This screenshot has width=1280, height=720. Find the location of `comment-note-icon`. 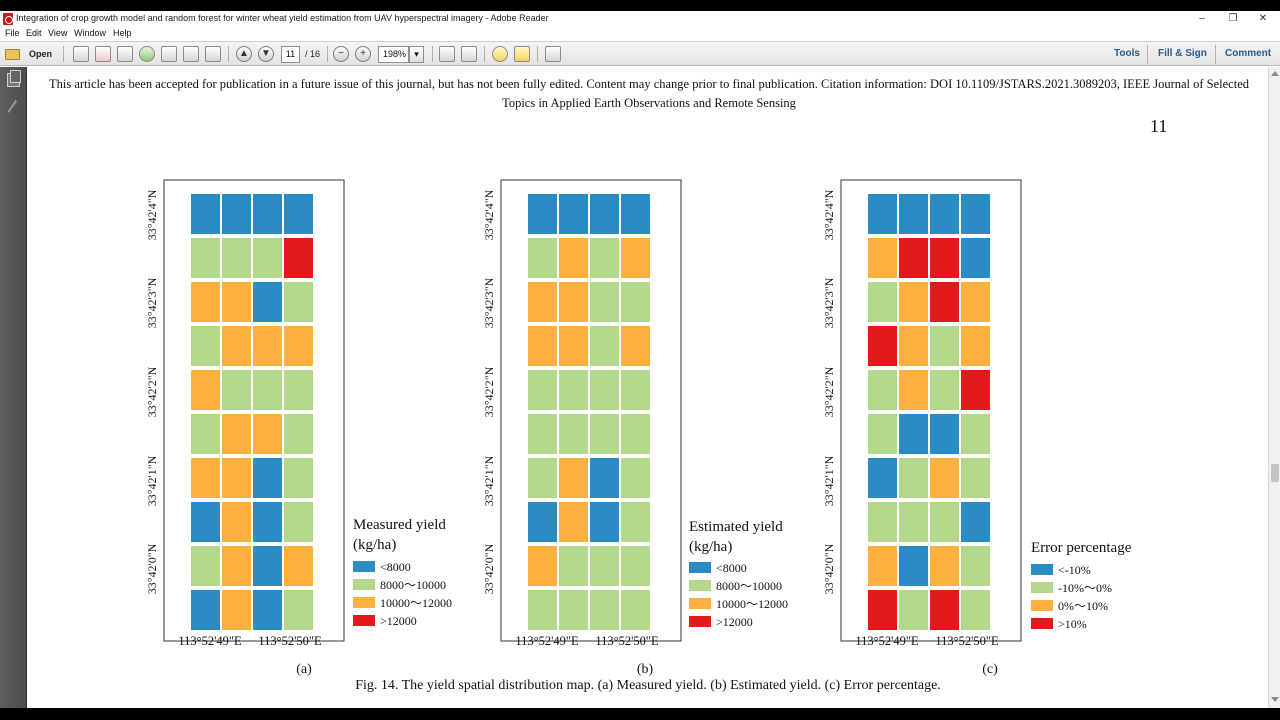

comment-note-icon is located at coordinates (500, 54).